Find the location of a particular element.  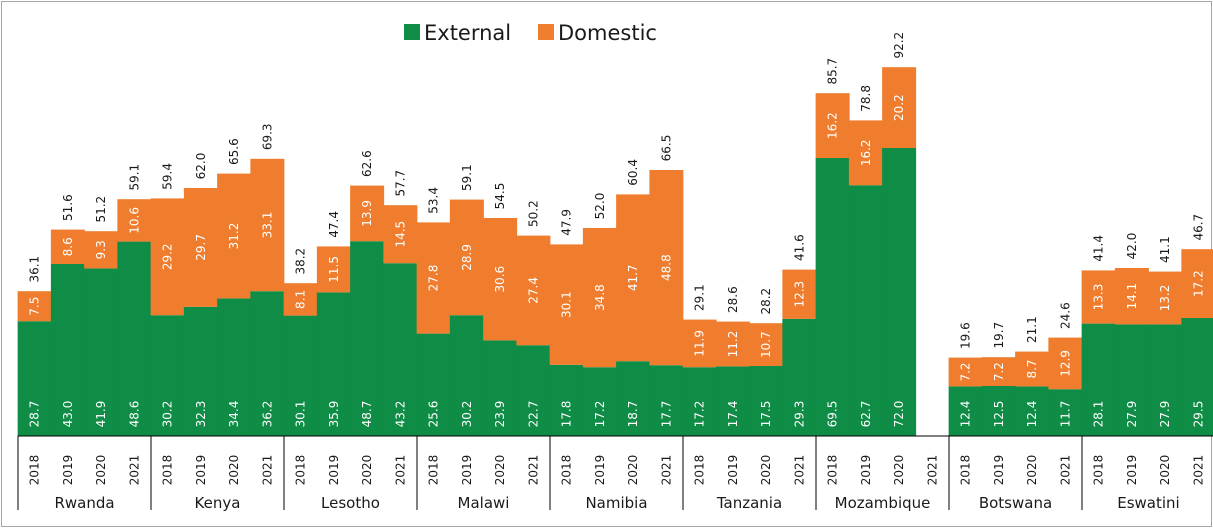

data-label-external: 11.7 is located at coordinates (1065, 414).